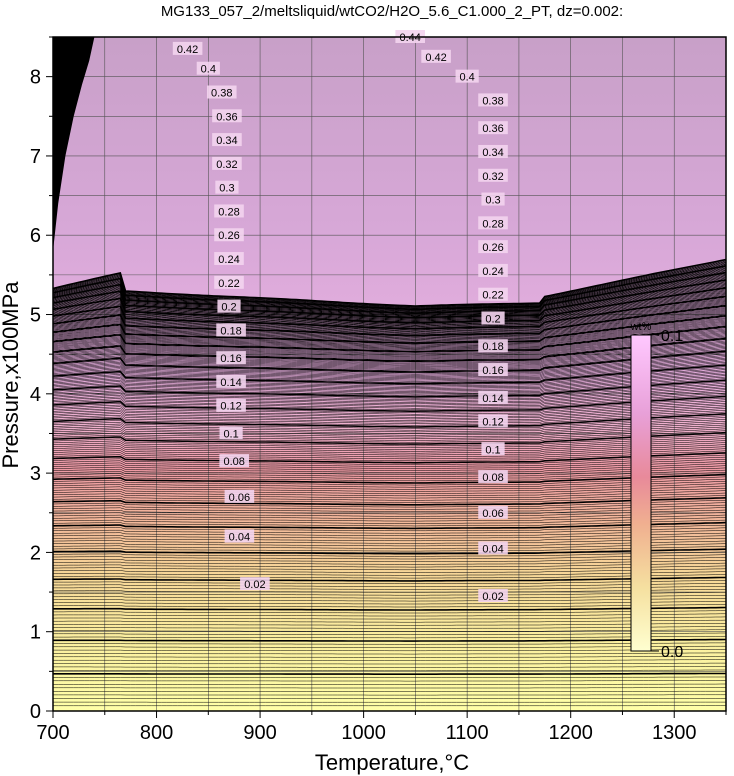 This screenshot has width=734, height=776. I want to click on svg-text: 0.12, so click(230, 407).